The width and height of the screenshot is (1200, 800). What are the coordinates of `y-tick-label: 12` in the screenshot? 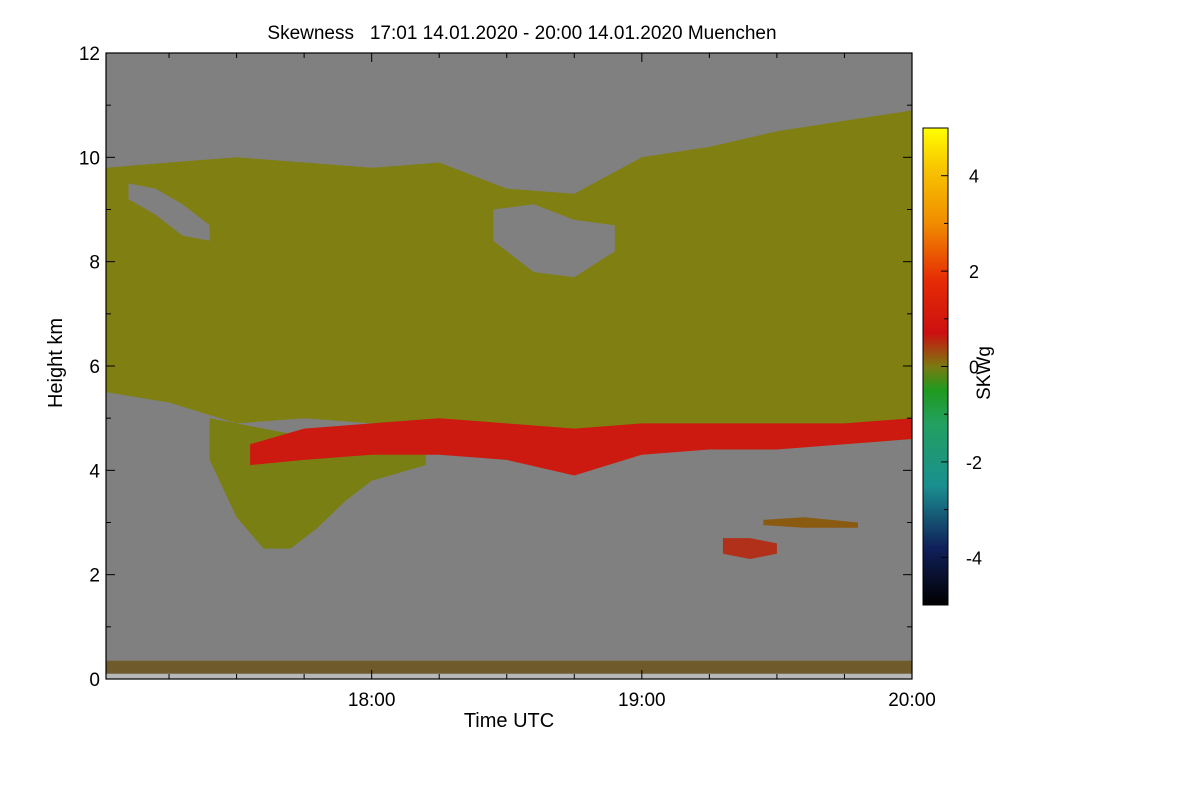 It's located at (89, 54).